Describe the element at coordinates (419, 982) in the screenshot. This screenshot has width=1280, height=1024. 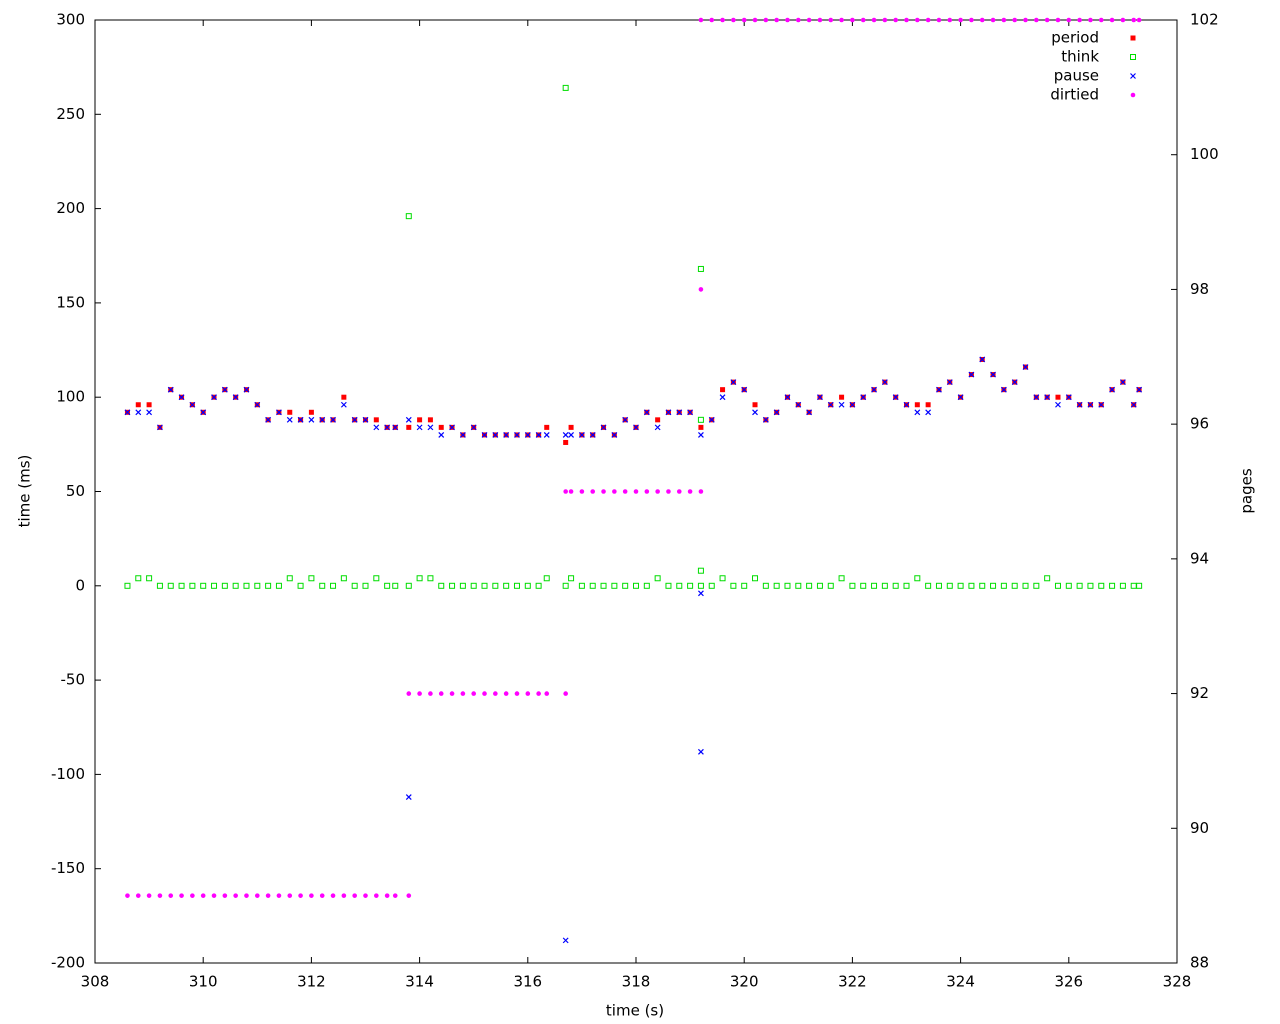
I see `x-tick-label: 314` at that location.